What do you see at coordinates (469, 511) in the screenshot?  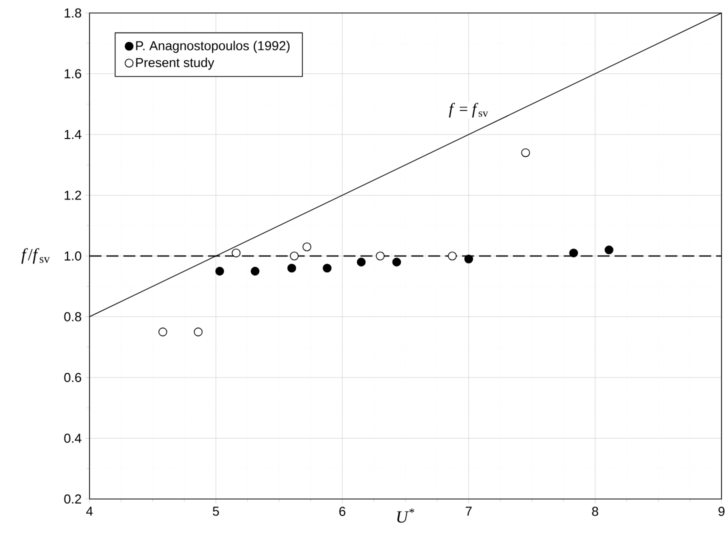 I see `x-tick-label: 7` at bounding box center [469, 511].